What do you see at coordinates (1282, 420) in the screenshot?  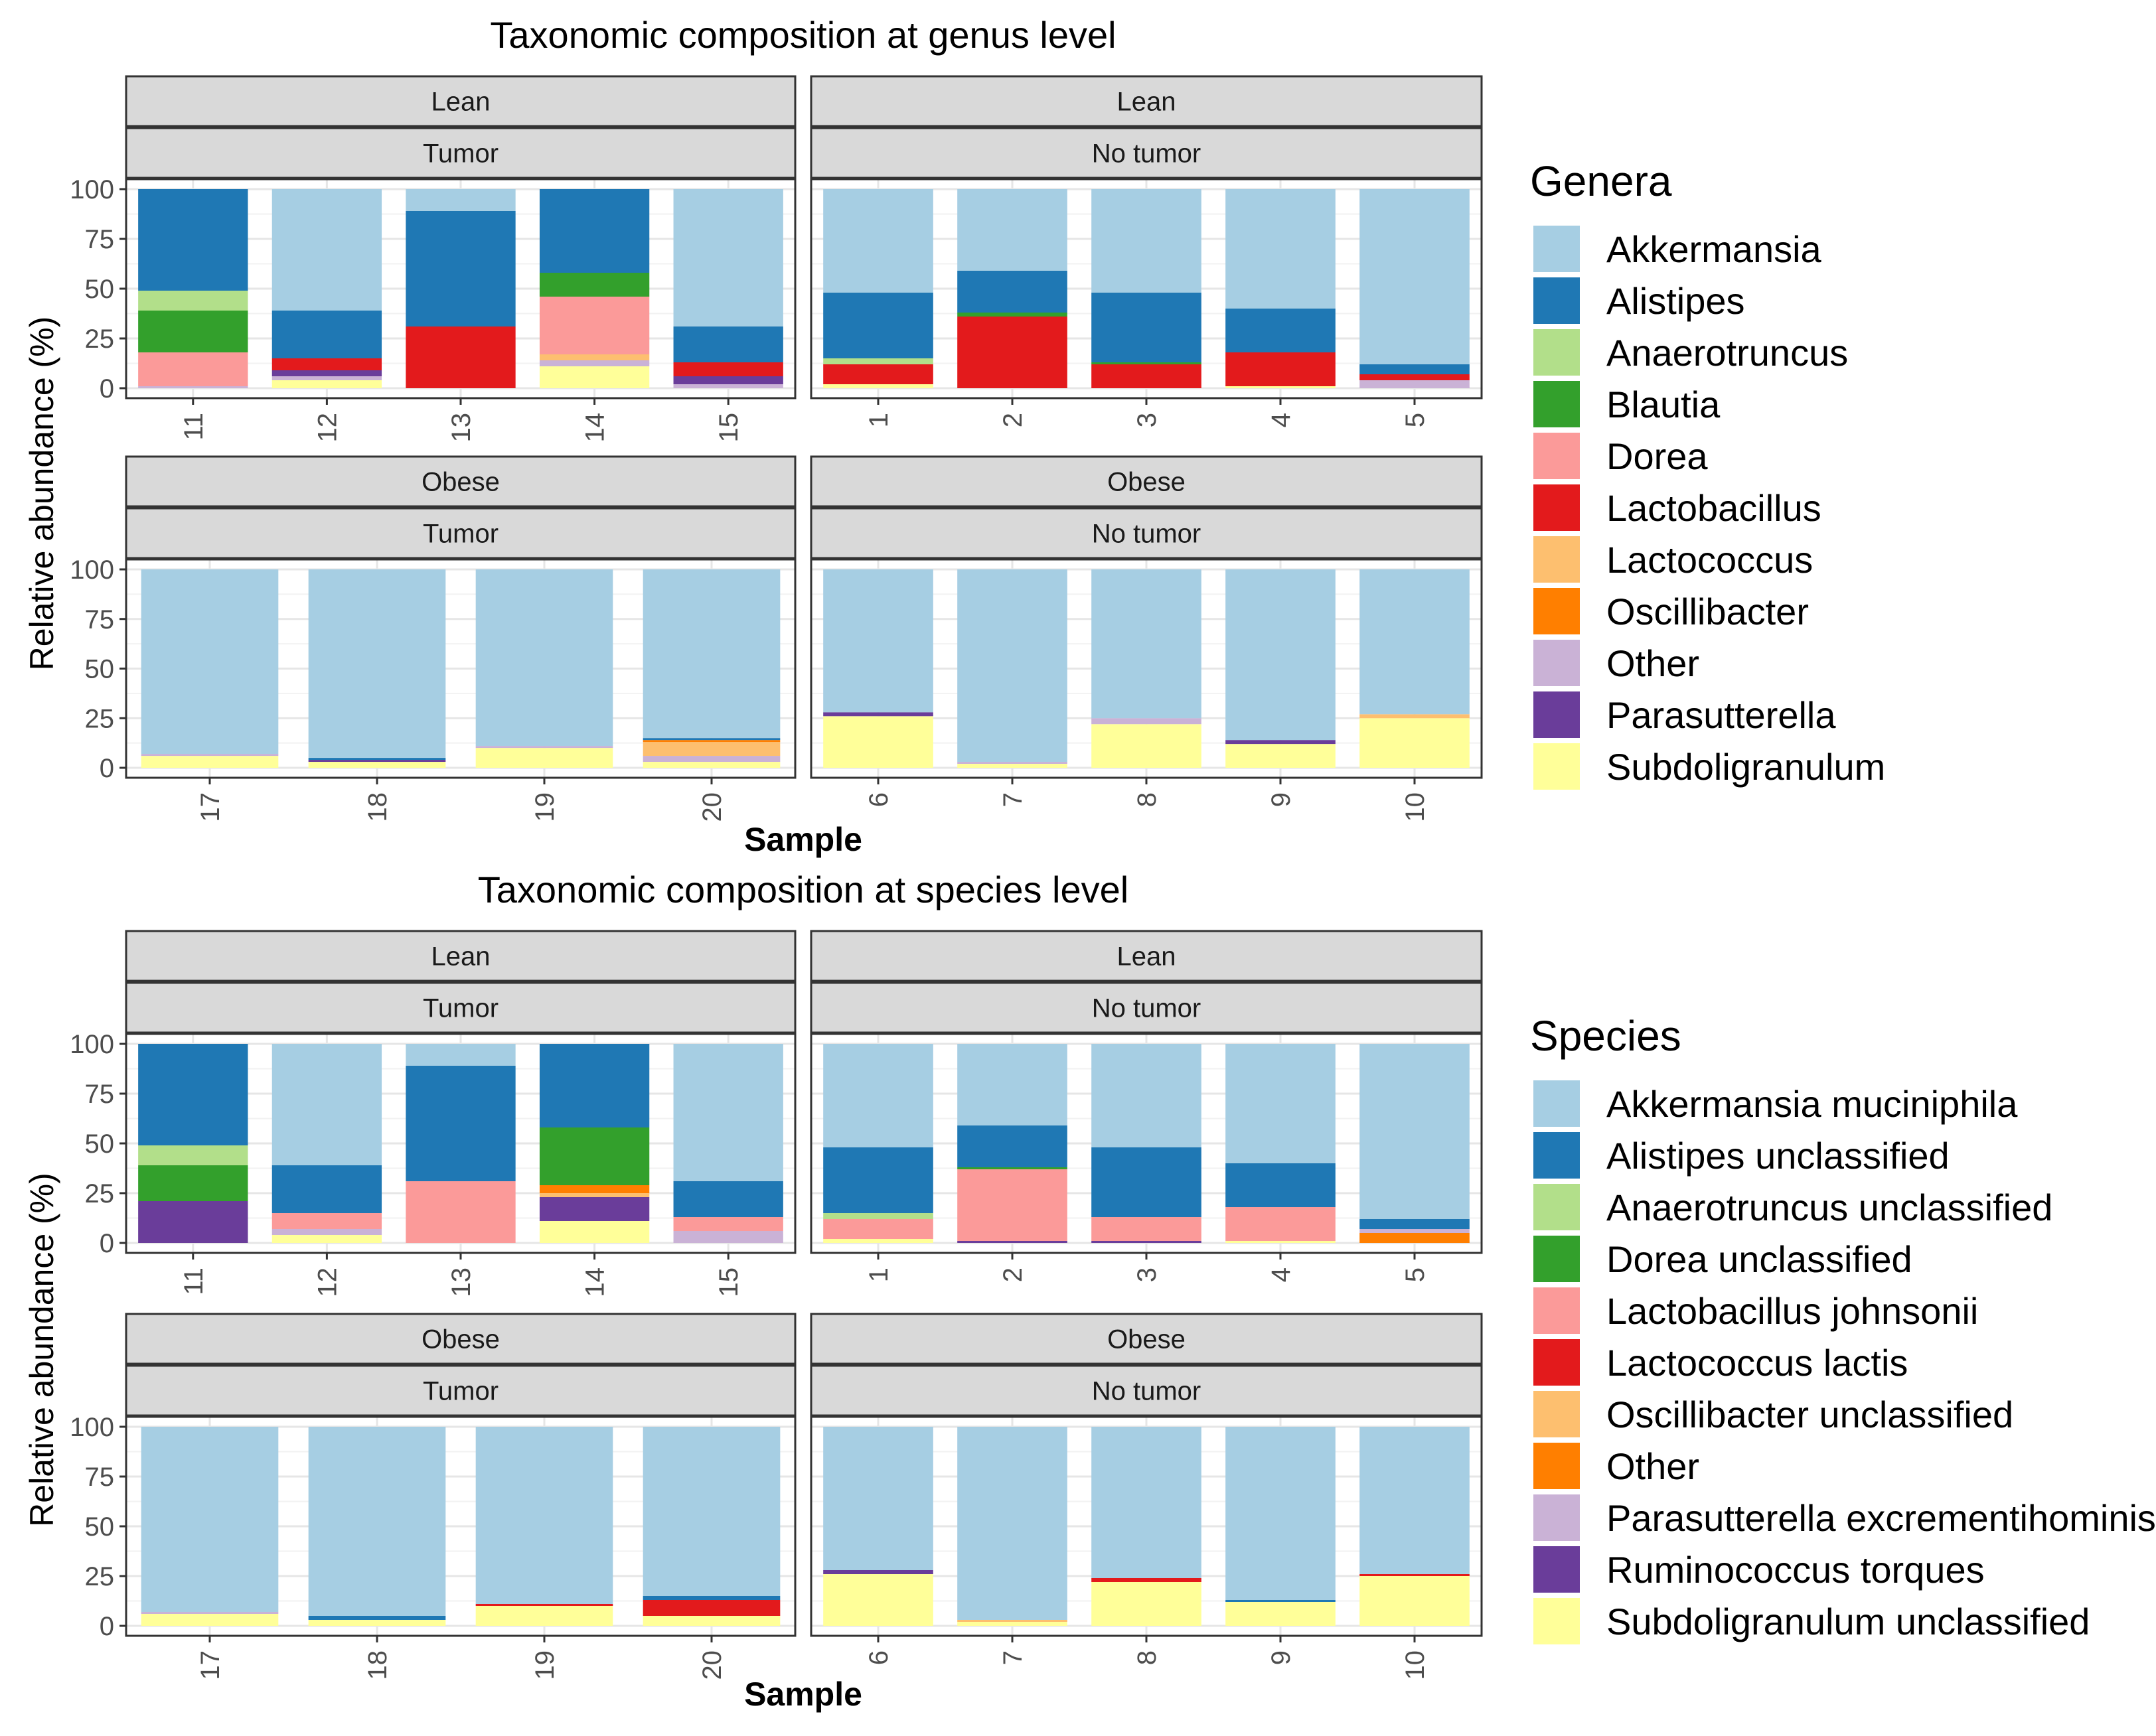 I see `x-tick-label: 4` at bounding box center [1282, 420].